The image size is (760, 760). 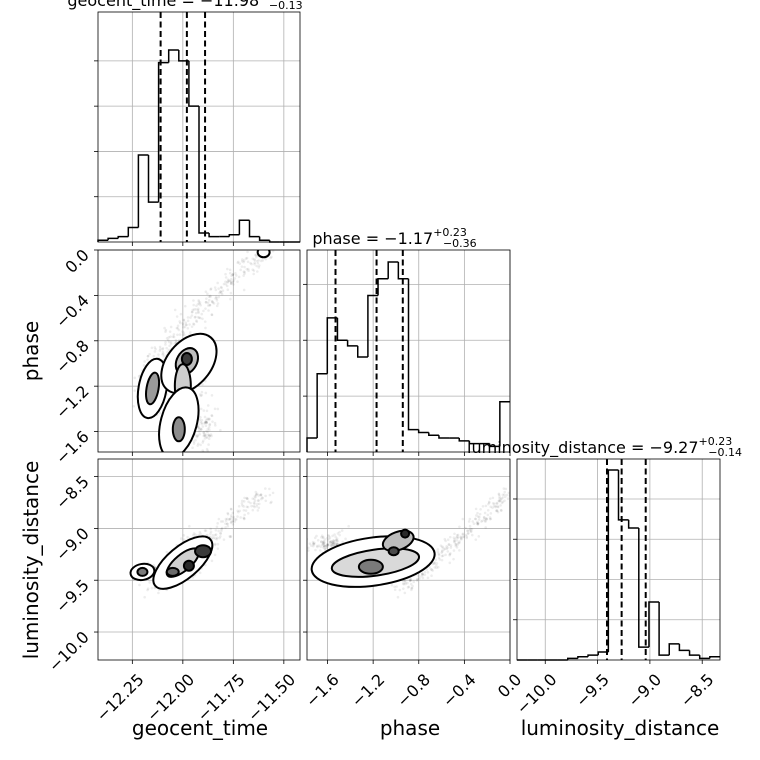 What do you see at coordinates (644, 690) in the screenshot?
I see `x-luminosity_distance-xtick-label-2: −9.0` at bounding box center [644, 690].